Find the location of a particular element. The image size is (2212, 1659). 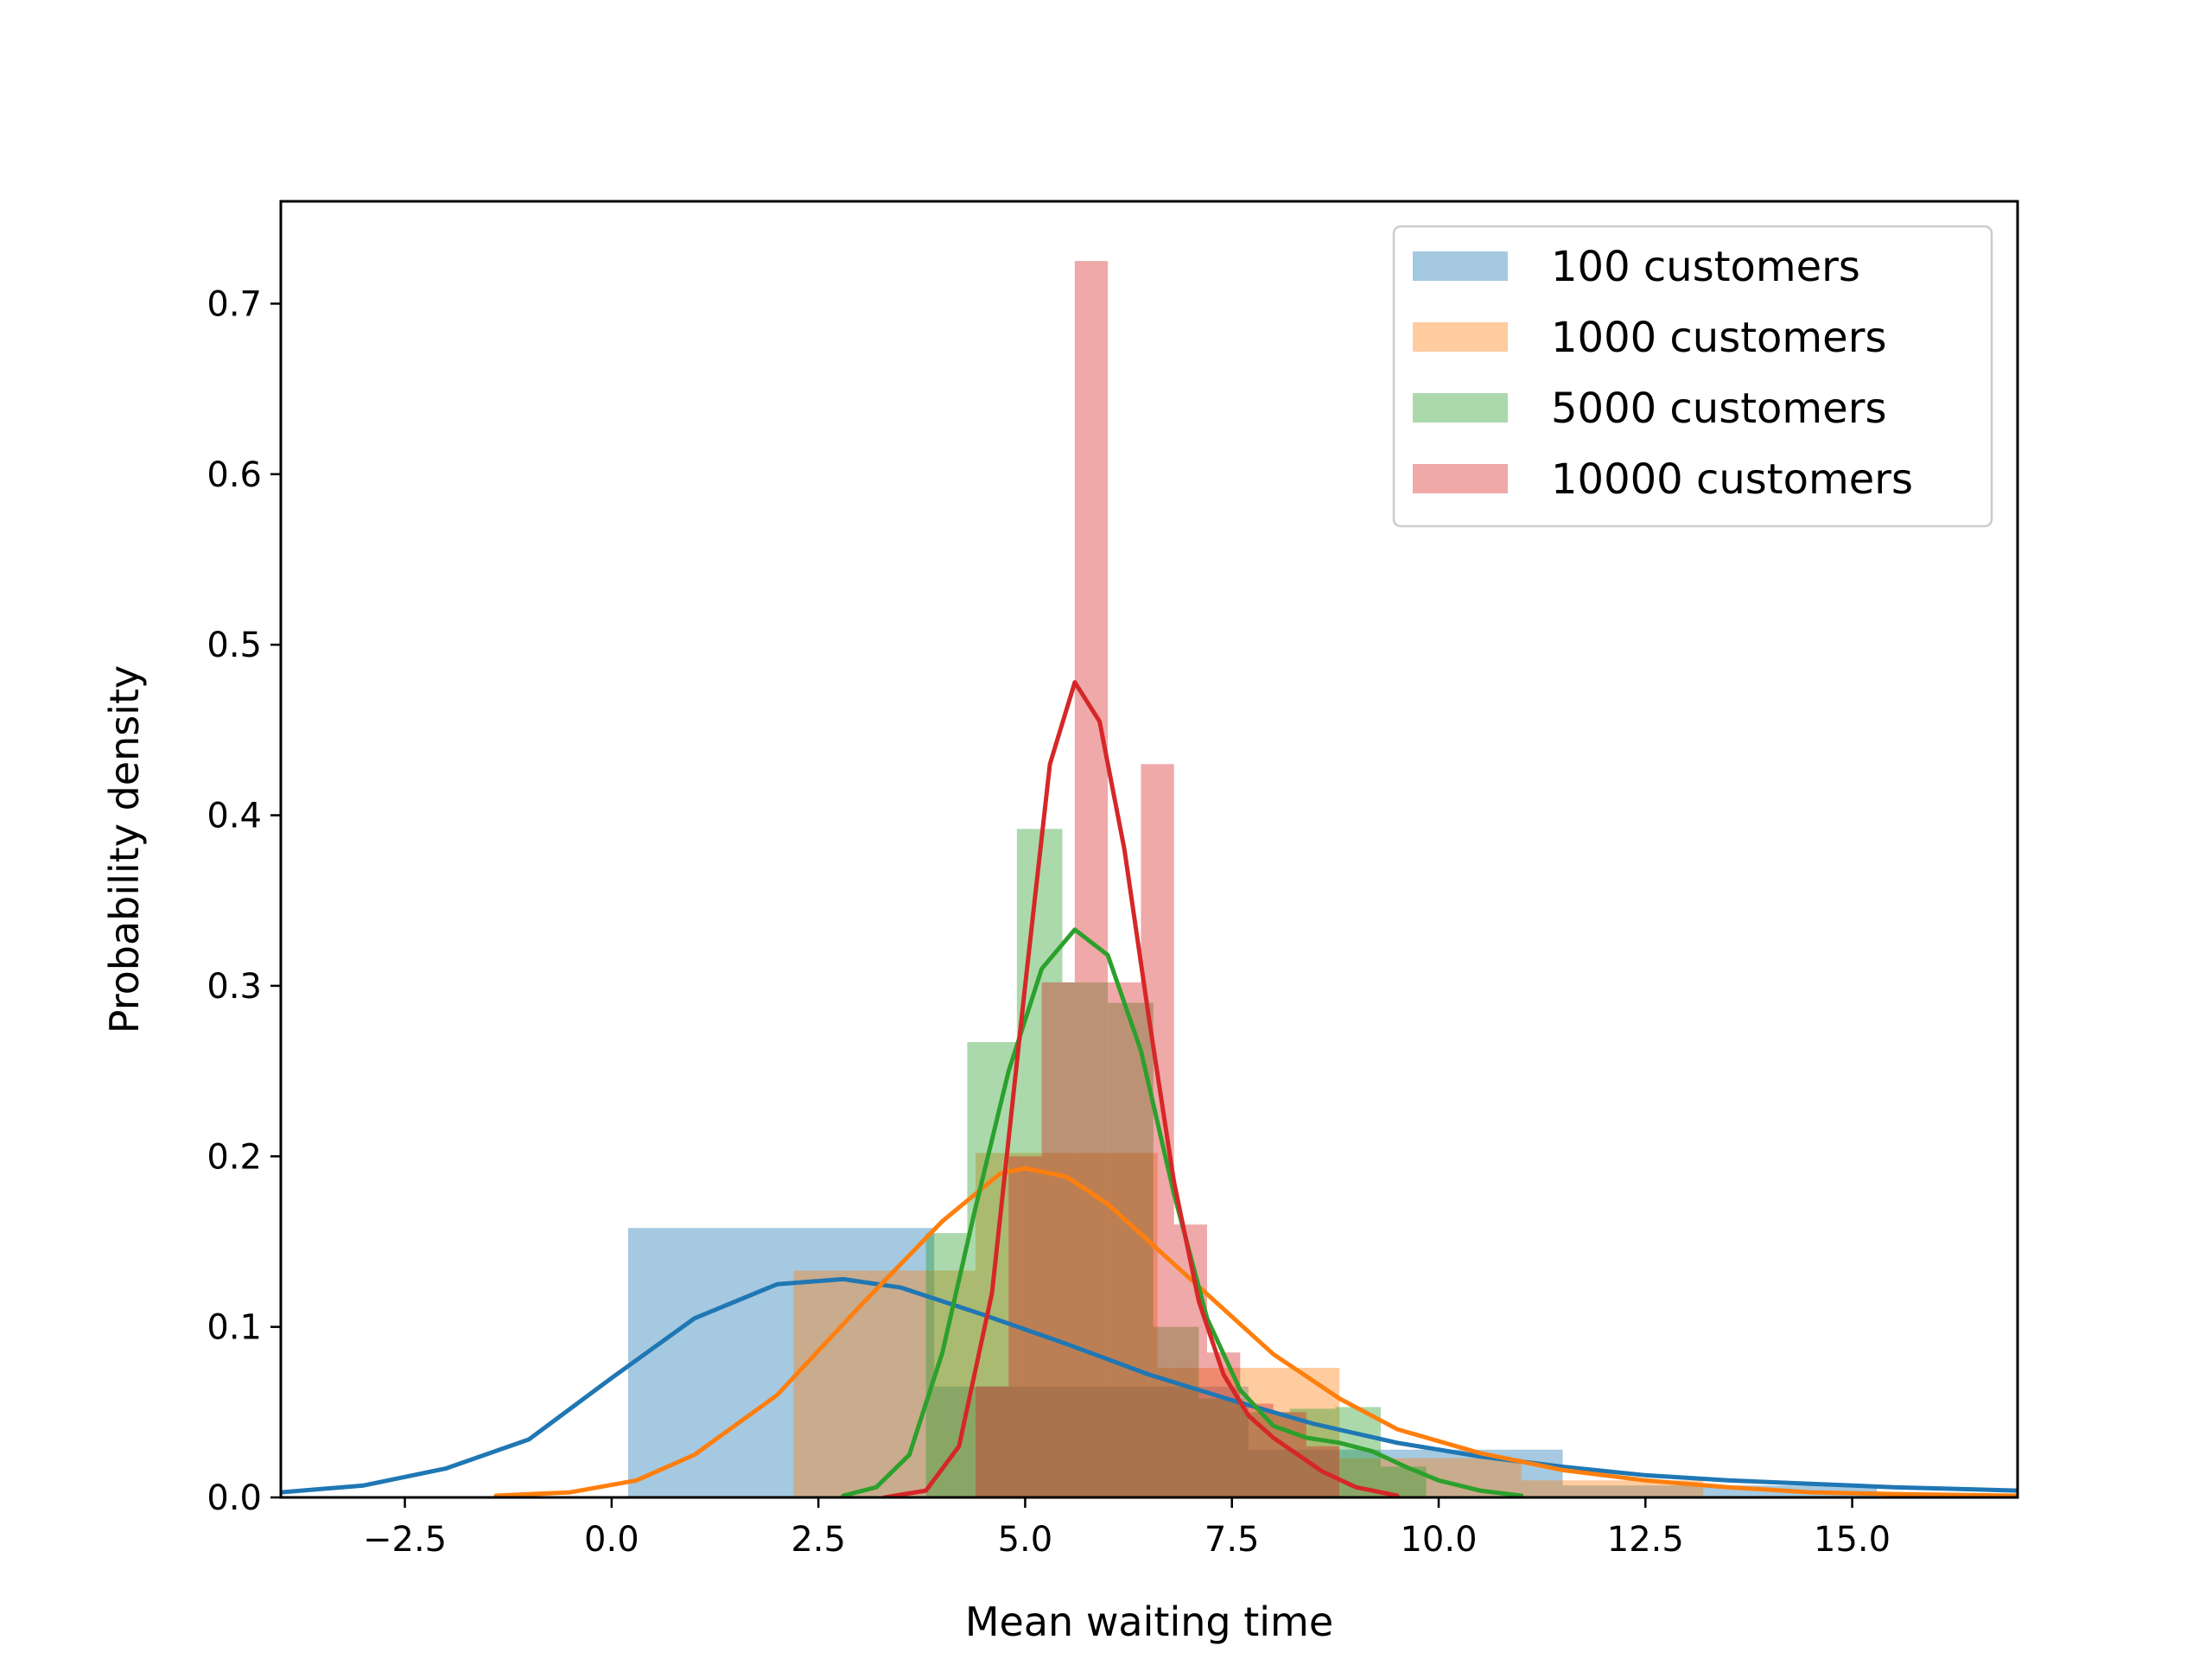

x-axis: −2.5 0.0 2.5 5.0 7.5 10.0 12.5 15.0 is located at coordinates (1127, 1528).